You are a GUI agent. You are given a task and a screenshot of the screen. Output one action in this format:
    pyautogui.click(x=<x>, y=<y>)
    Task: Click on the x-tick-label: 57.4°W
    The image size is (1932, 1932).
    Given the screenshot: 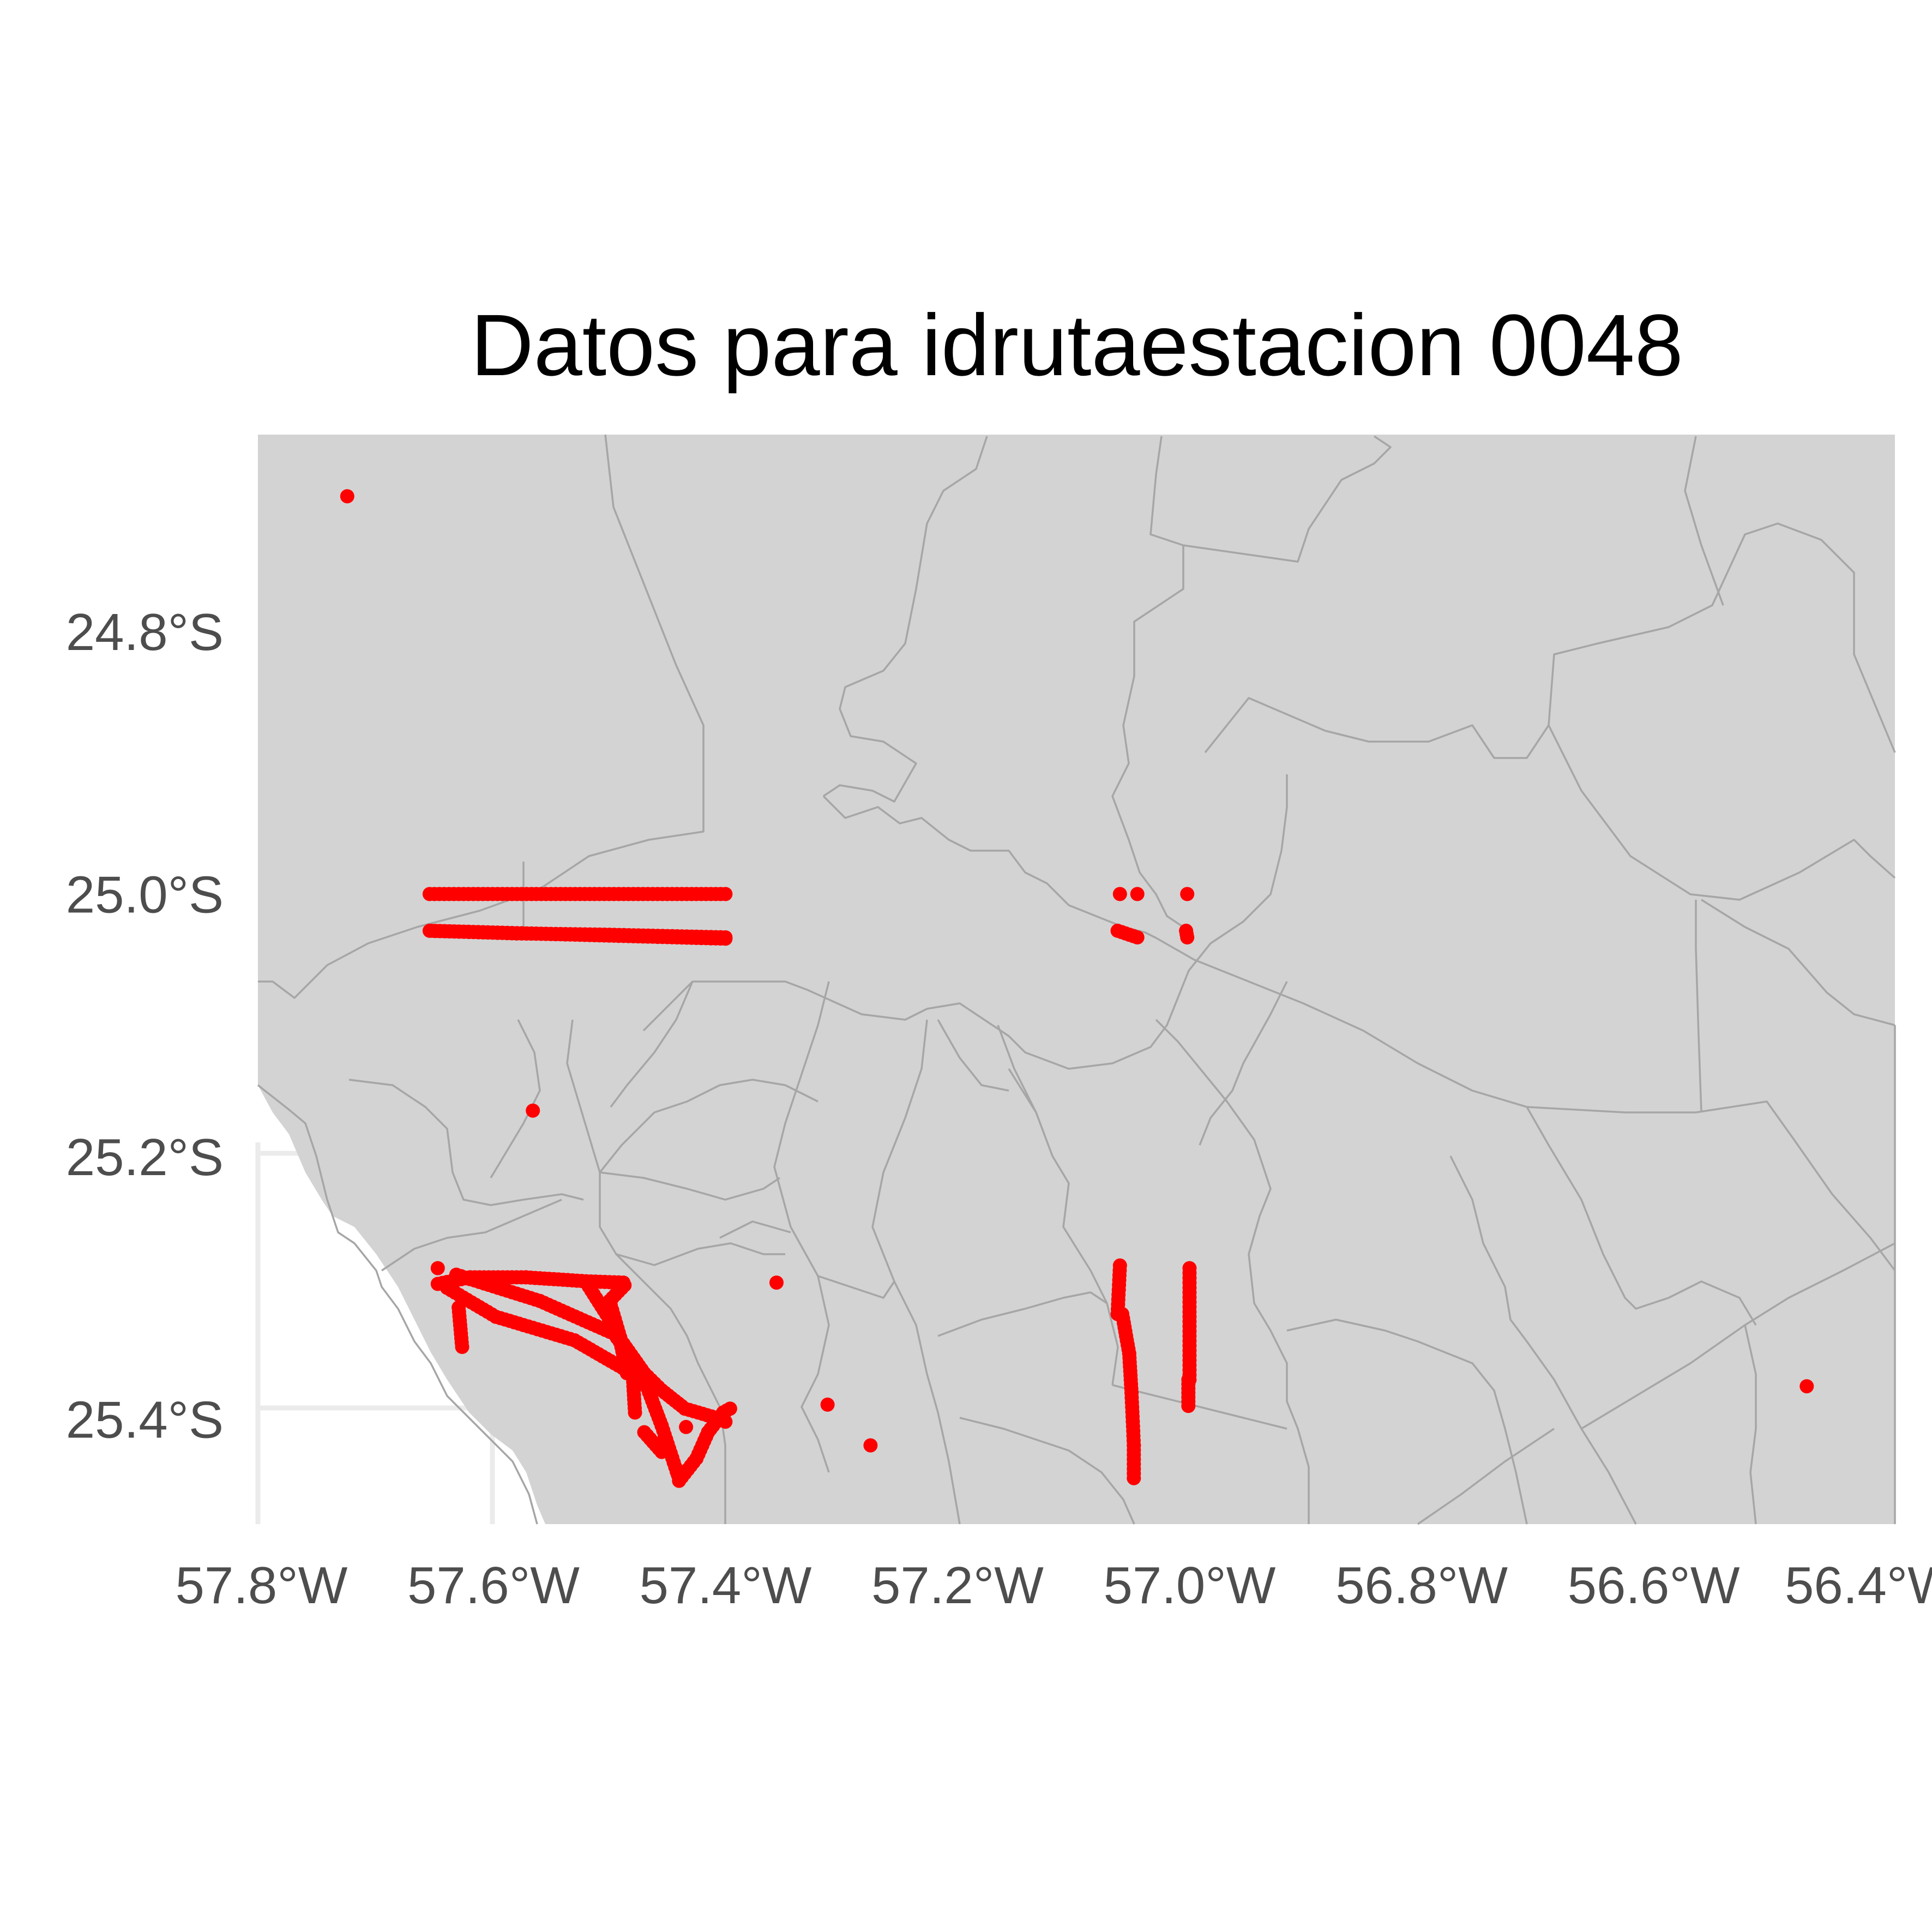 What is the action you would take?
    pyautogui.click(x=725, y=1585)
    